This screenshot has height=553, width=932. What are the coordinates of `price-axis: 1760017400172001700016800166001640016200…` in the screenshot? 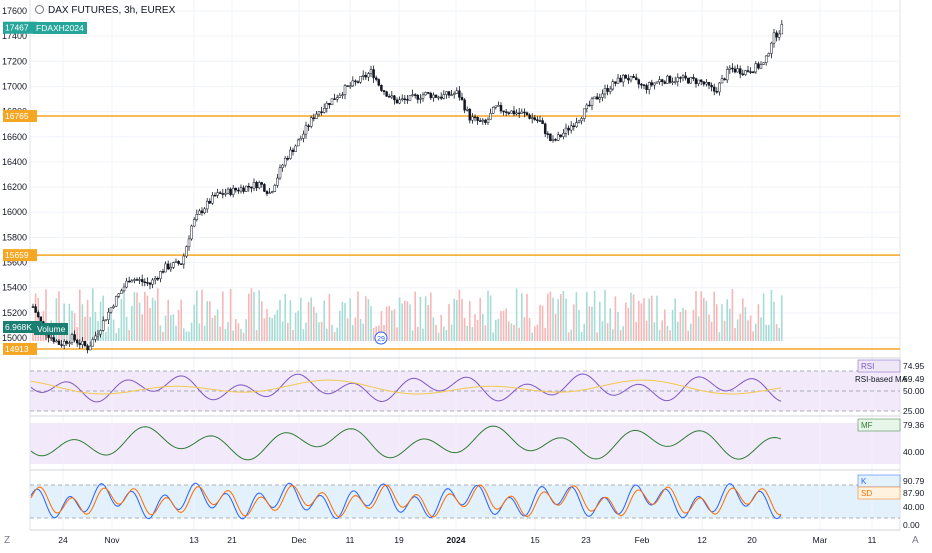 It's located at (14, 174).